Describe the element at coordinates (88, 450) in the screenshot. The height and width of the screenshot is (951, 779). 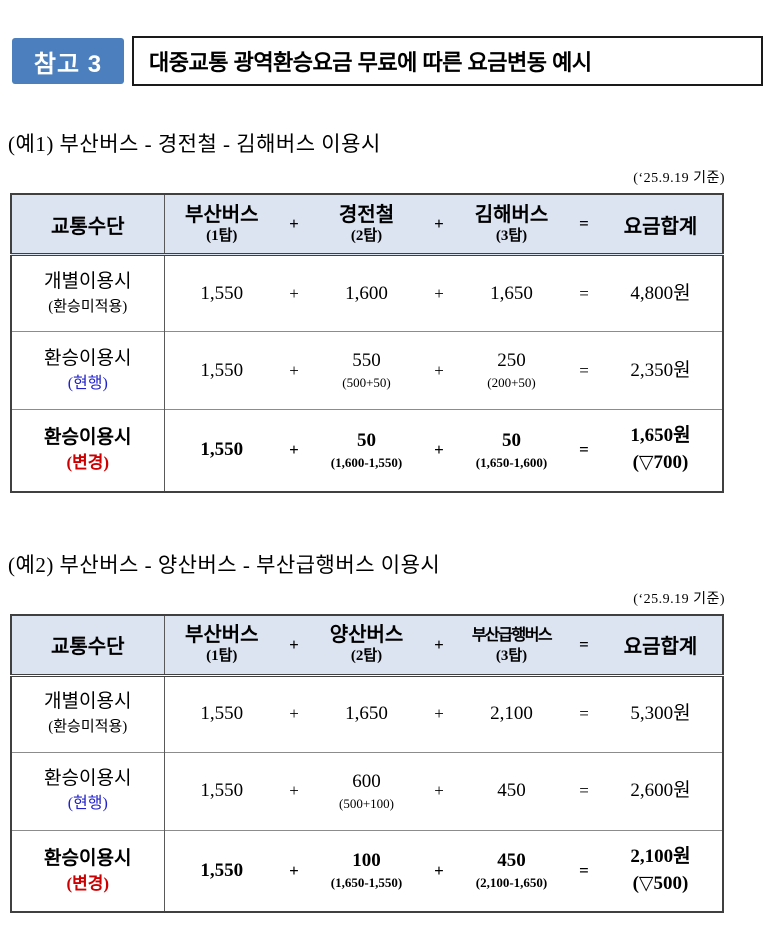
I see `row-label-cell: 환승이용시 (변경)` at that location.